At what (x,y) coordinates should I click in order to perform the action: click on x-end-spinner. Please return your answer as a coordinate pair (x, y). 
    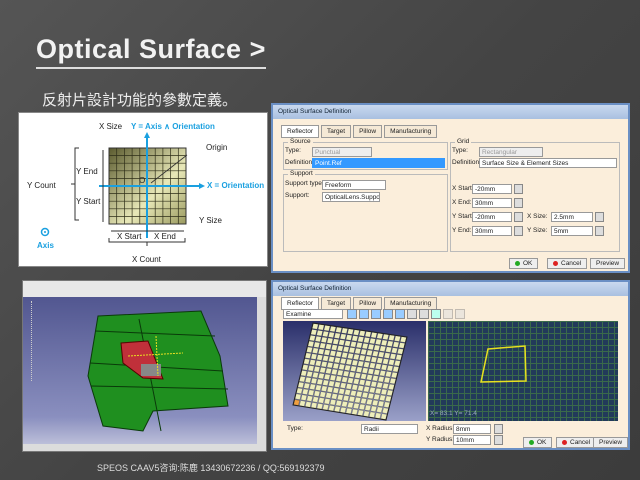
    Looking at the image, I should click on (518, 203).